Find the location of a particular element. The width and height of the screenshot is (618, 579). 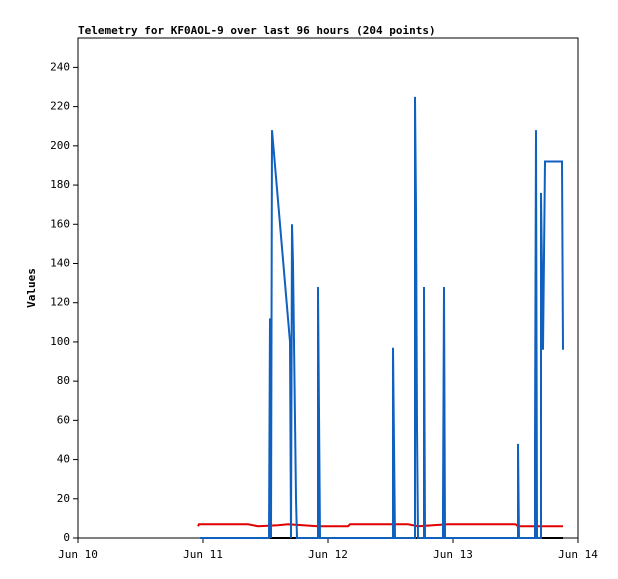

x-tick-label: Jun 14 is located at coordinates (578, 554).